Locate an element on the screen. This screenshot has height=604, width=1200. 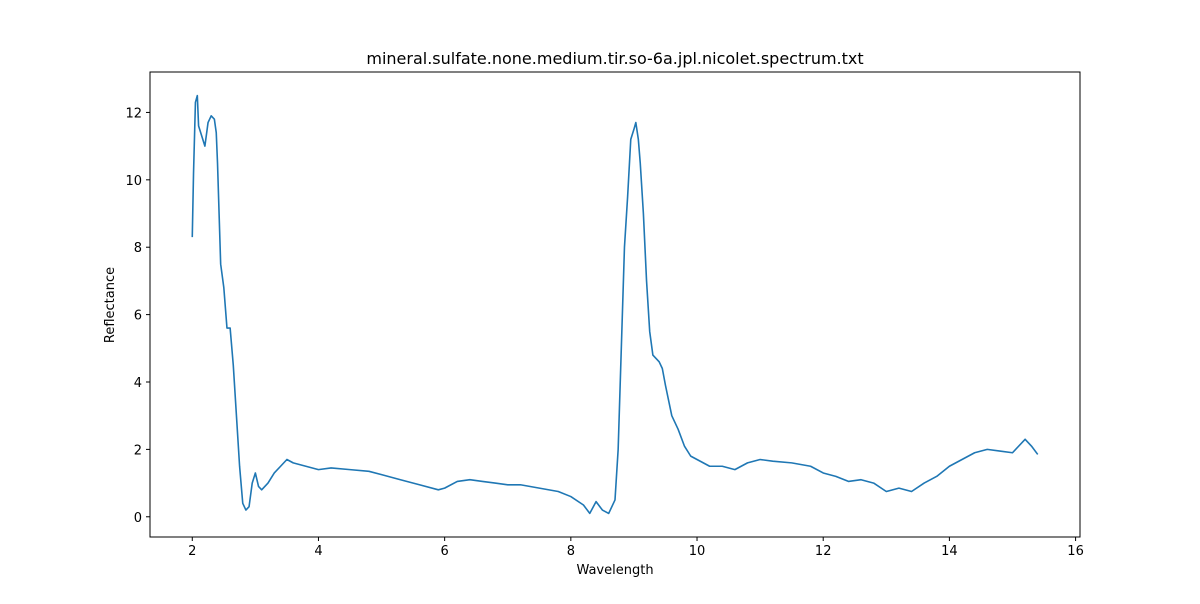
y-tick-label: 2 is located at coordinates (138, 450).